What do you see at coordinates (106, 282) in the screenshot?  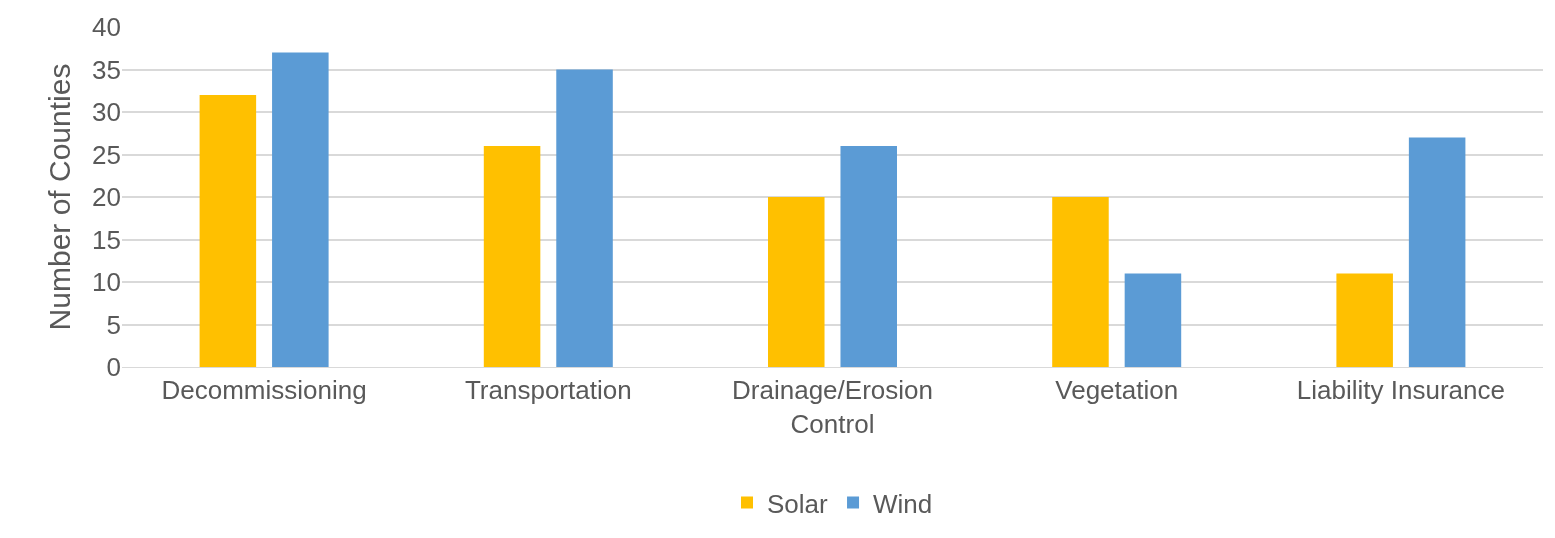 I see `y-tick-label: 10` at bounding box center [106, 282].